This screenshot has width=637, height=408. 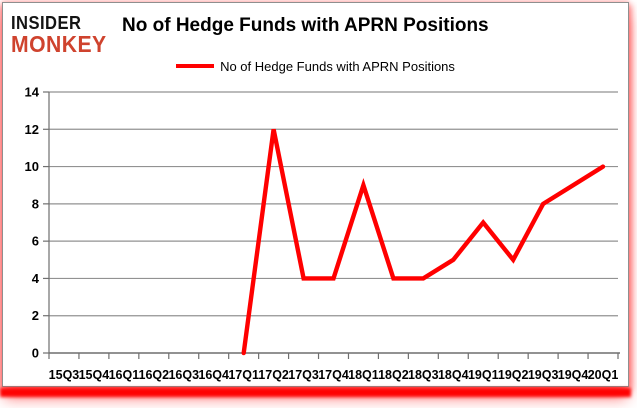 I want to click on x-tick-label: 18Q4, so click(x=453, y=375).